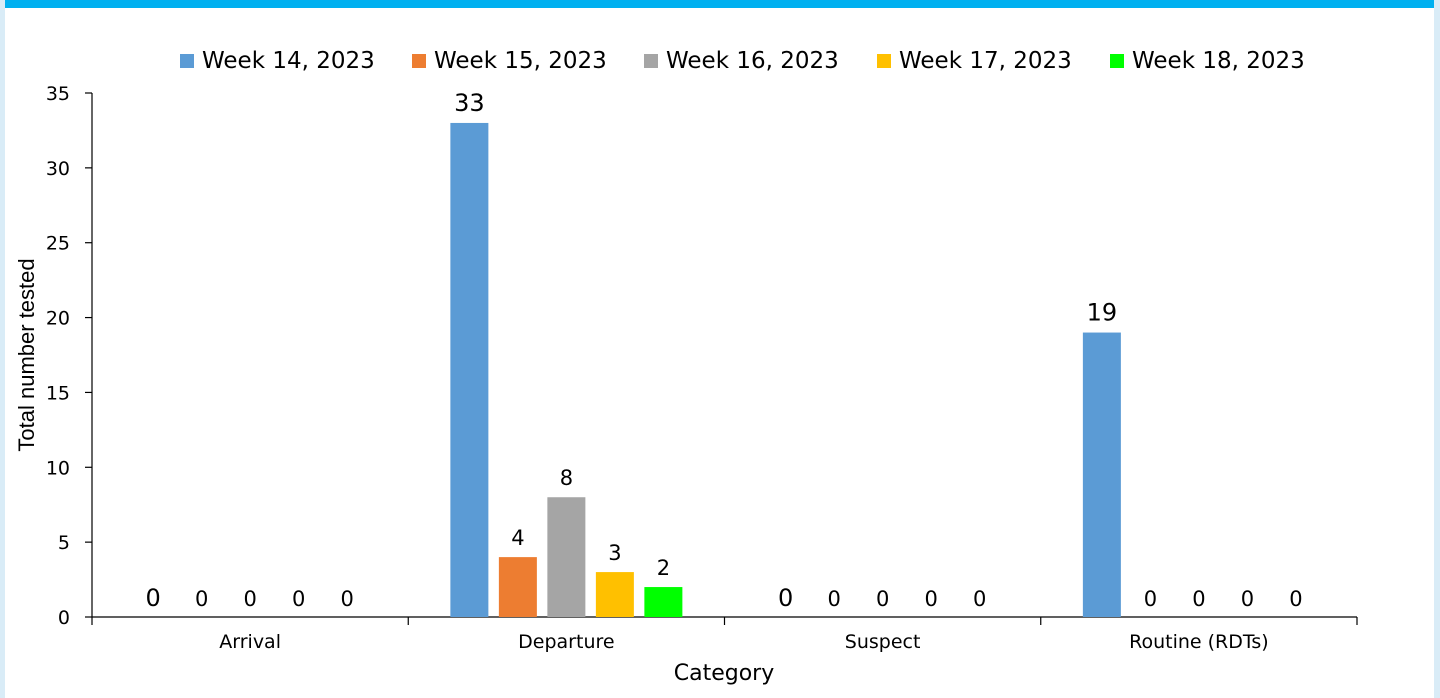 Image resolution: width=1440 pixels, height=698 pixels. I want to click on legend-label: Week 15, 2023, so click(520, 61).